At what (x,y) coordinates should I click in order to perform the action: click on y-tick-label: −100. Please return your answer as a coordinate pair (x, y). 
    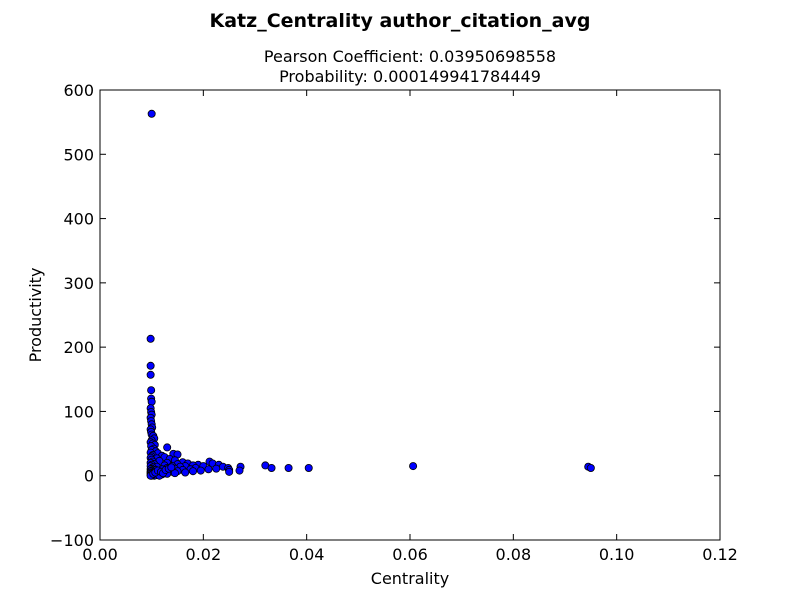
    Looking at the image, I should click on (72, 540).